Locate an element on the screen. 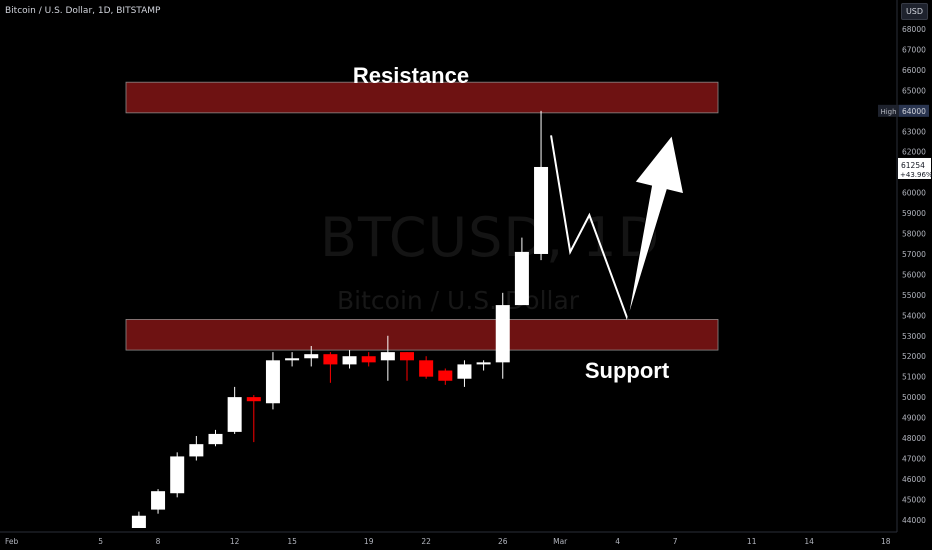 The width and height of the screenshot is (932, 550). symbol-title: Bitcoin / U.S. Dollar, 1D, BITSTAMP is located at coordinates (83, 11).